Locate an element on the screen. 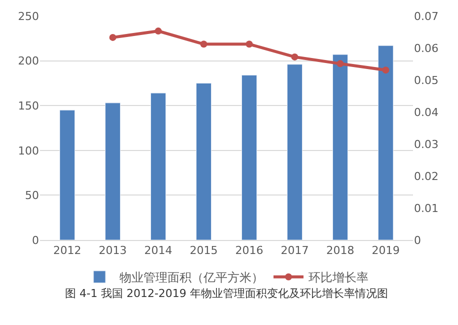 The height and width of the screenshot is (325, 458). legend-label: 物业管理面积（亿平方米） is located at coordinates (192, 277).